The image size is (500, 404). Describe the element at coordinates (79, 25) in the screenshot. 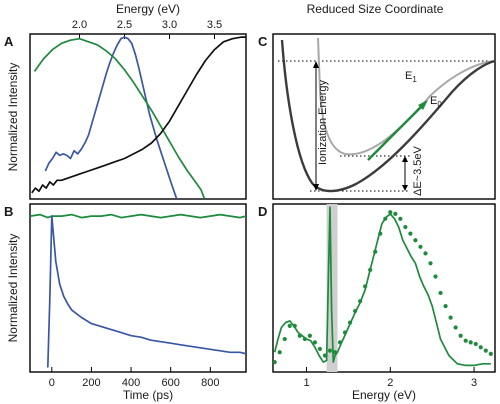

I see `panel-a-xtick-label: 2.0` at that location.